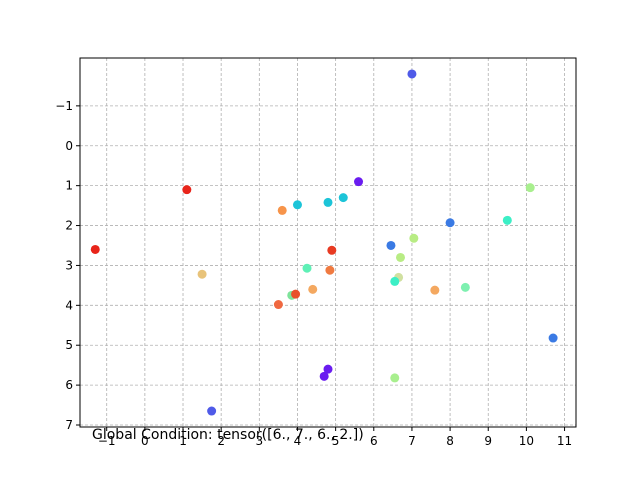  Describe the element at coordinates (298, 441) in the screenshot. I see `x-tick-label: 4` at that location.